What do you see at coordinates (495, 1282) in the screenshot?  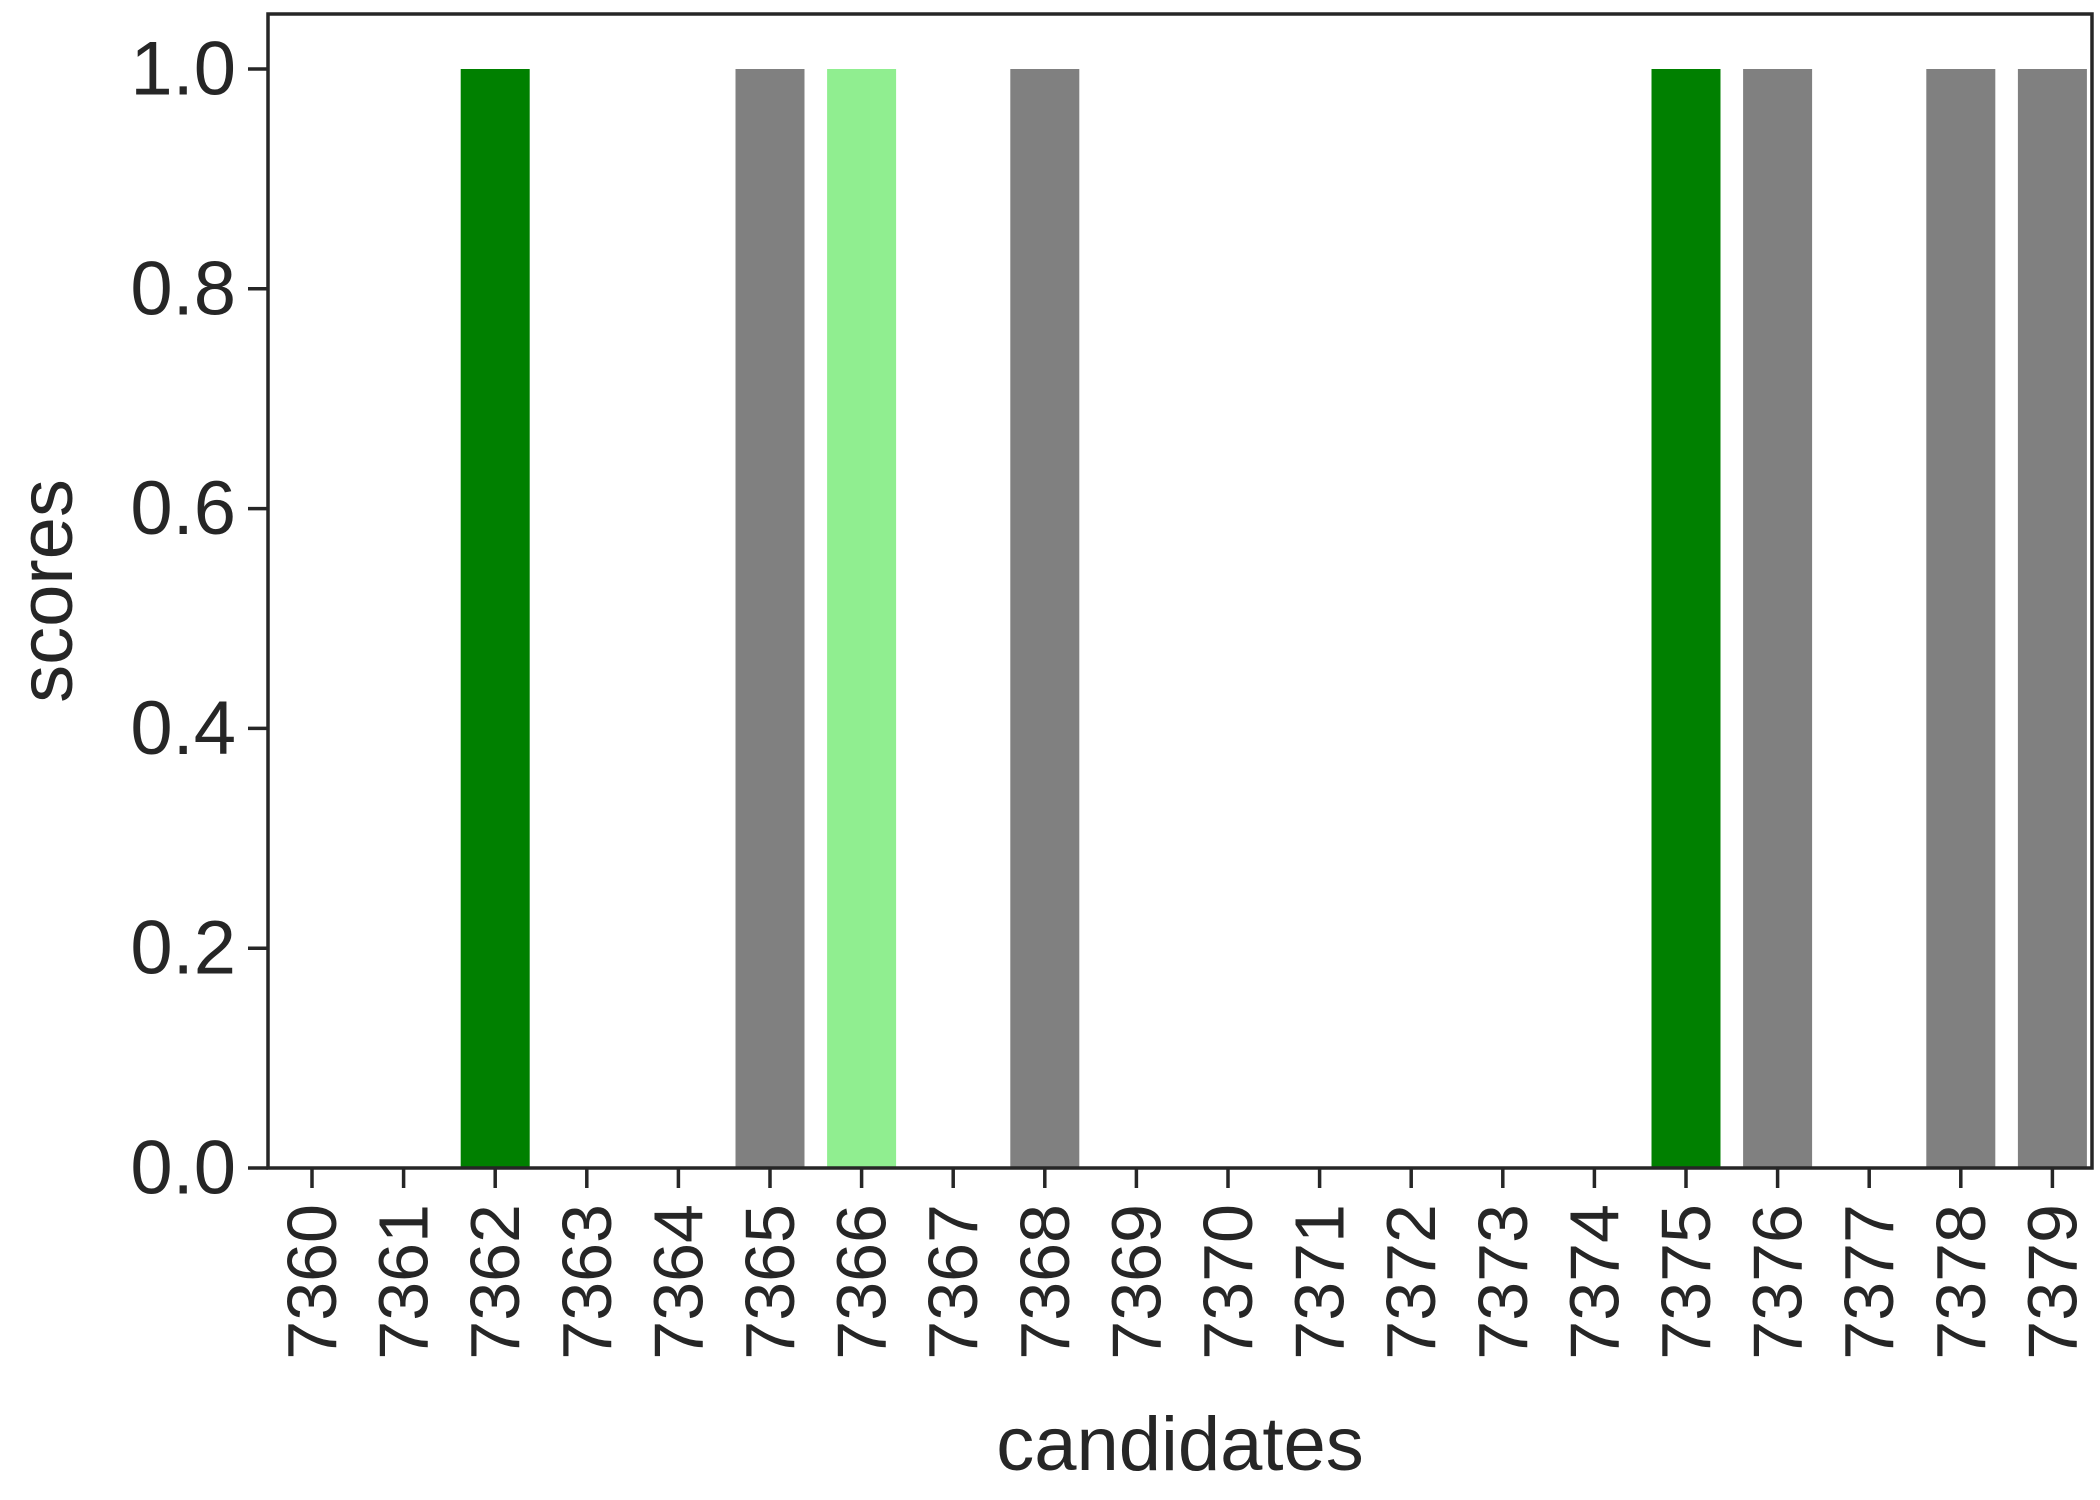 I see `x-tick-label: 7362` at bounding box center [495, 1282].